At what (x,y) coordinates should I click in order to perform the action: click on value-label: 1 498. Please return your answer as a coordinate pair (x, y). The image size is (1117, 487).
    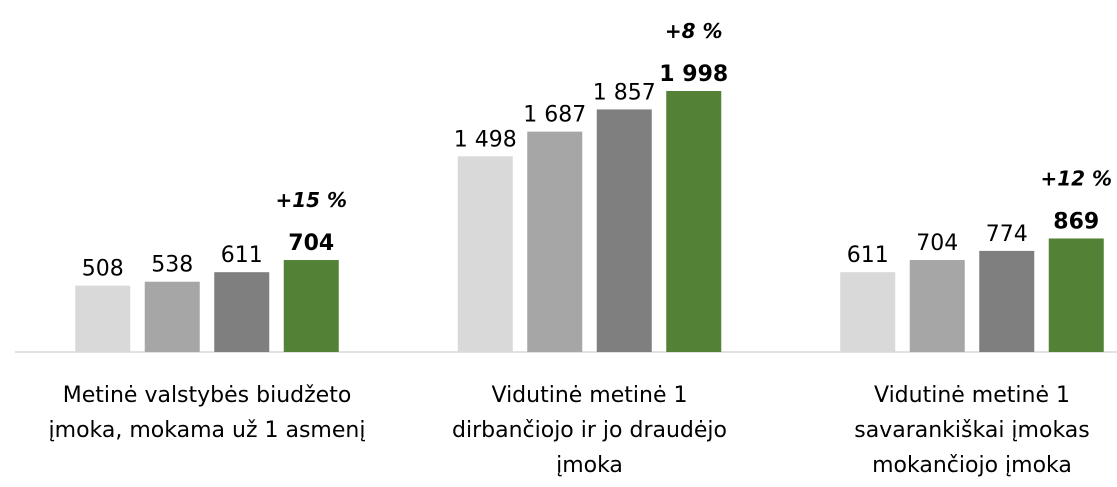
    Looking at the image, I should click on (485, 139).